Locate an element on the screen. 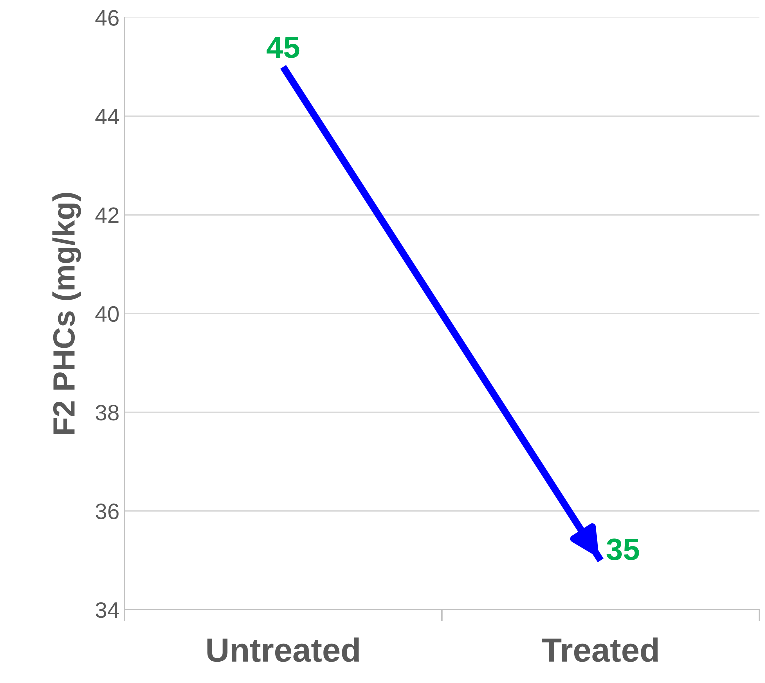  y-tick-label: 40 is located at coordinates (107, 314).